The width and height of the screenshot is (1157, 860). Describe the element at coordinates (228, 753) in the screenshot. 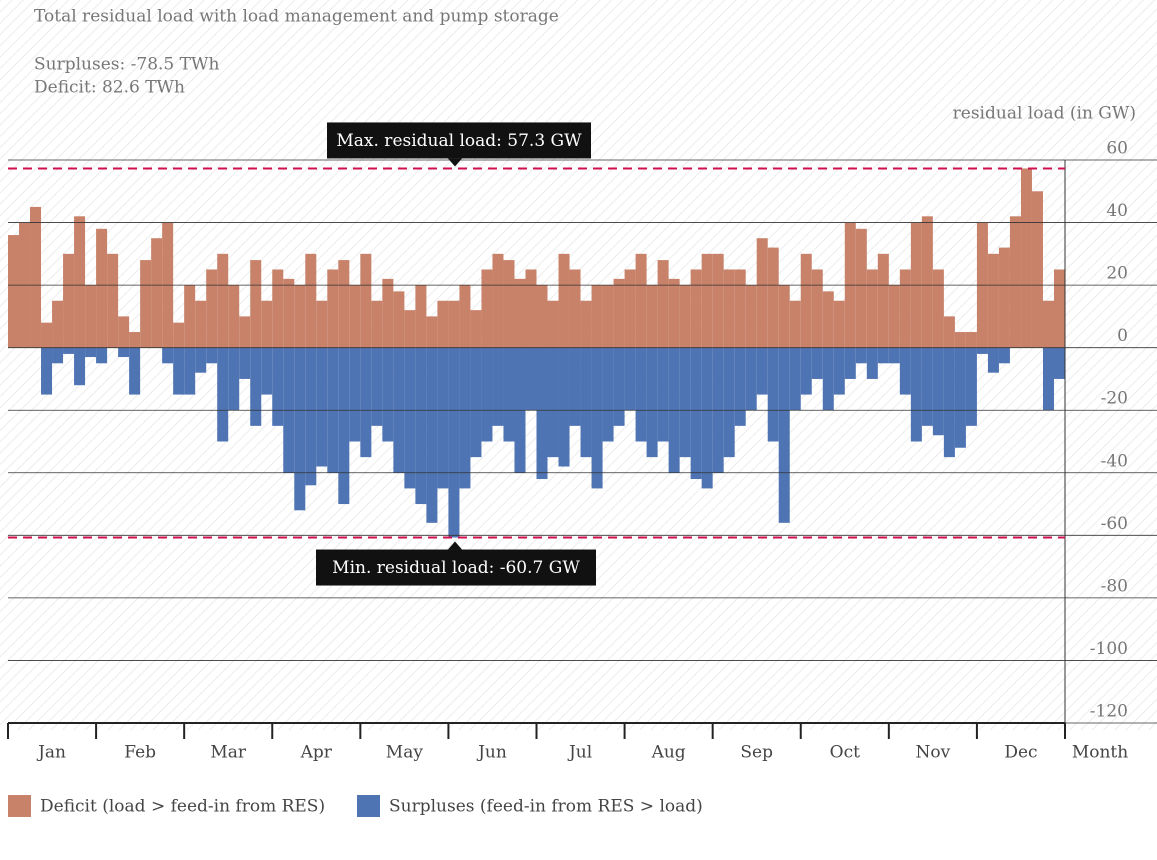

I see `x-tick-label: Mar` at that location.